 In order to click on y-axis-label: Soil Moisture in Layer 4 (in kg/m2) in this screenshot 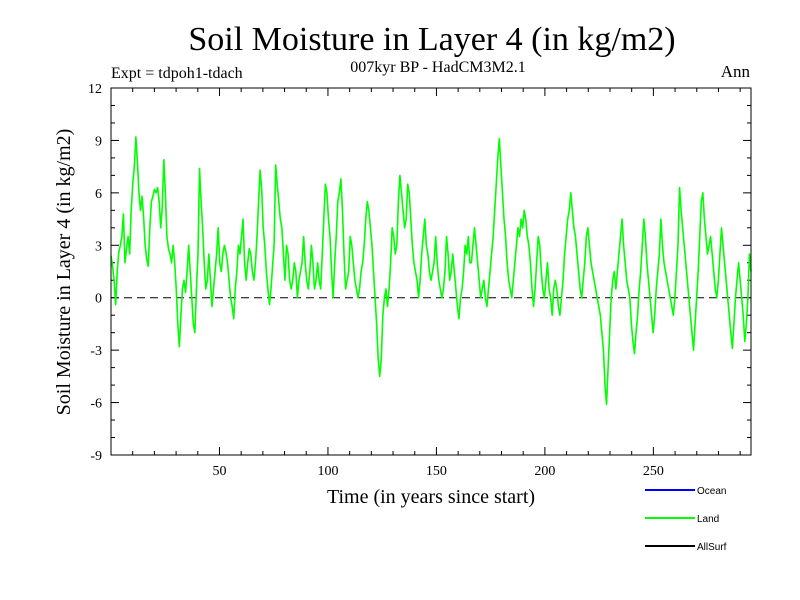, I will do `click(64, 272)`.